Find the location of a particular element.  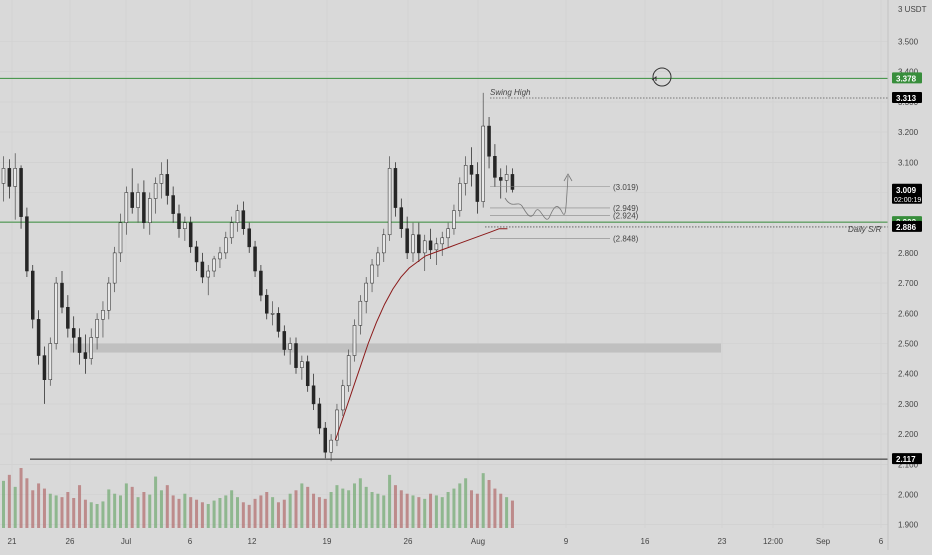

swing-high-label: Swing High is located at coordinates (510, 92).